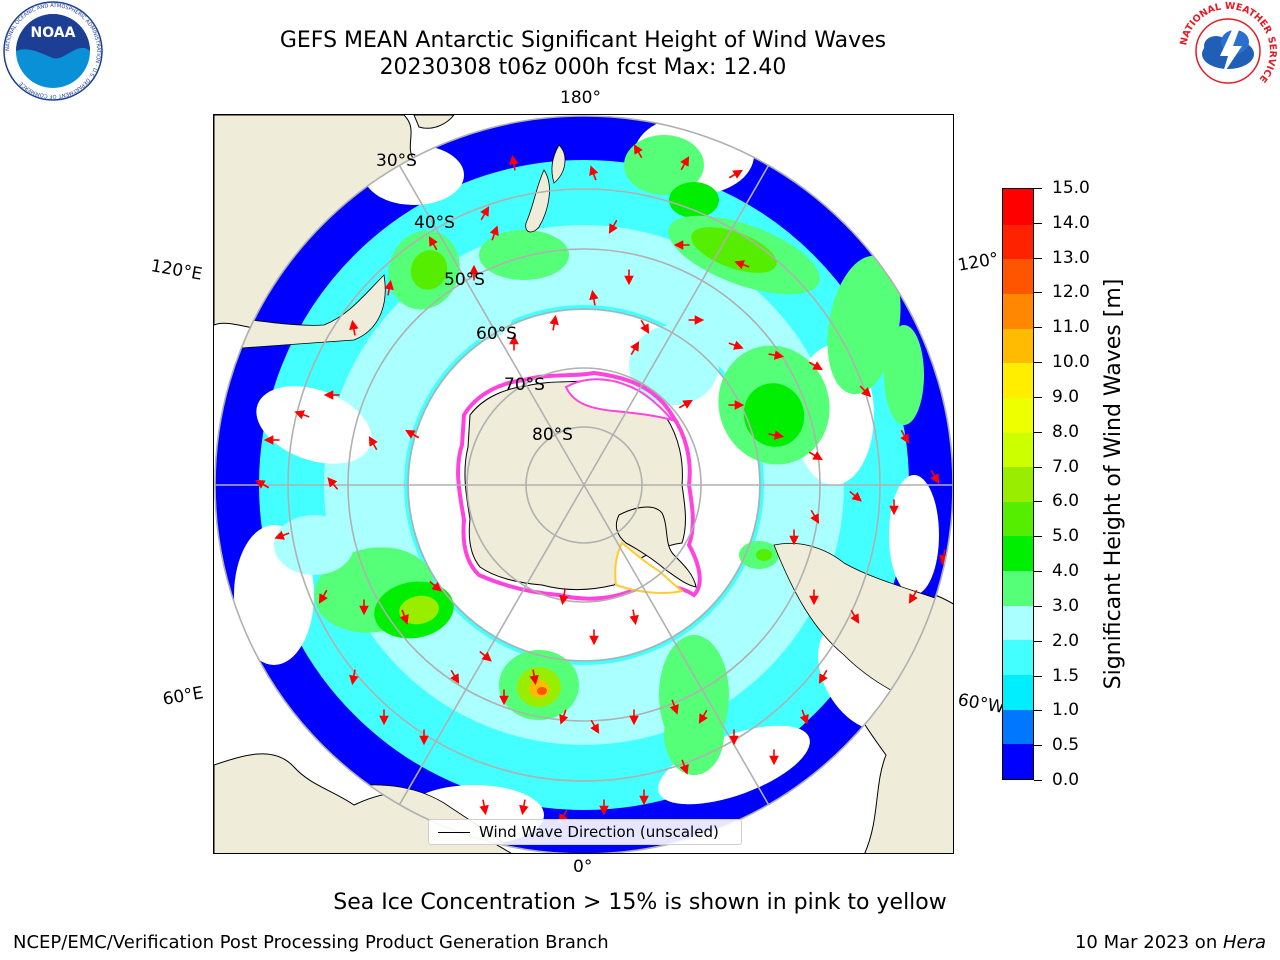  Describe the element at coordinates (1066, 571) in the screenshot. I see `colorbar-tick-label: 4.0` at that location.